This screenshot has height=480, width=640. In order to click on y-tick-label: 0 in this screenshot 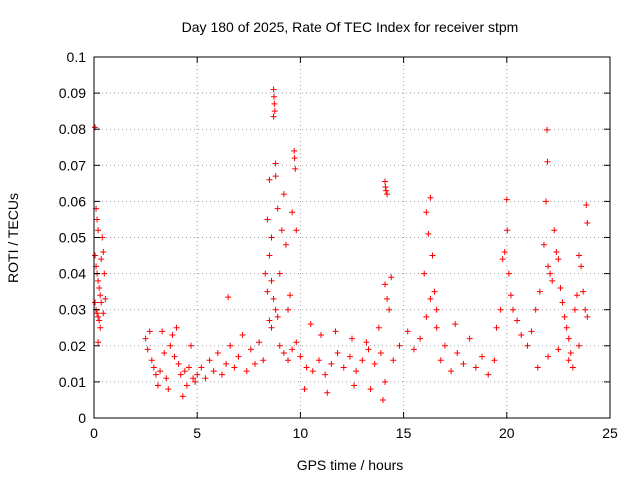, I will do `click(82, 418)`.